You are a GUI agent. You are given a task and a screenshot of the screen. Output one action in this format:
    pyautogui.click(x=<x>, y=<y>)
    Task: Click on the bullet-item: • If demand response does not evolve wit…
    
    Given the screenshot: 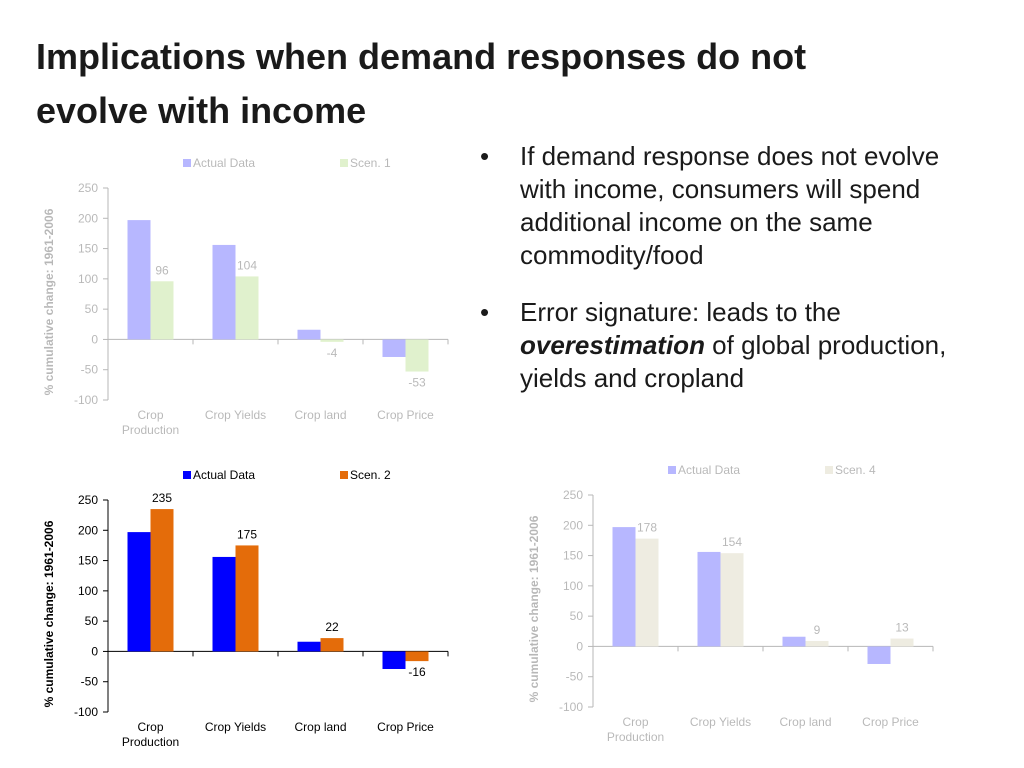 What is the action you would take?
    pyautogui.click(x=730, y=206)
    